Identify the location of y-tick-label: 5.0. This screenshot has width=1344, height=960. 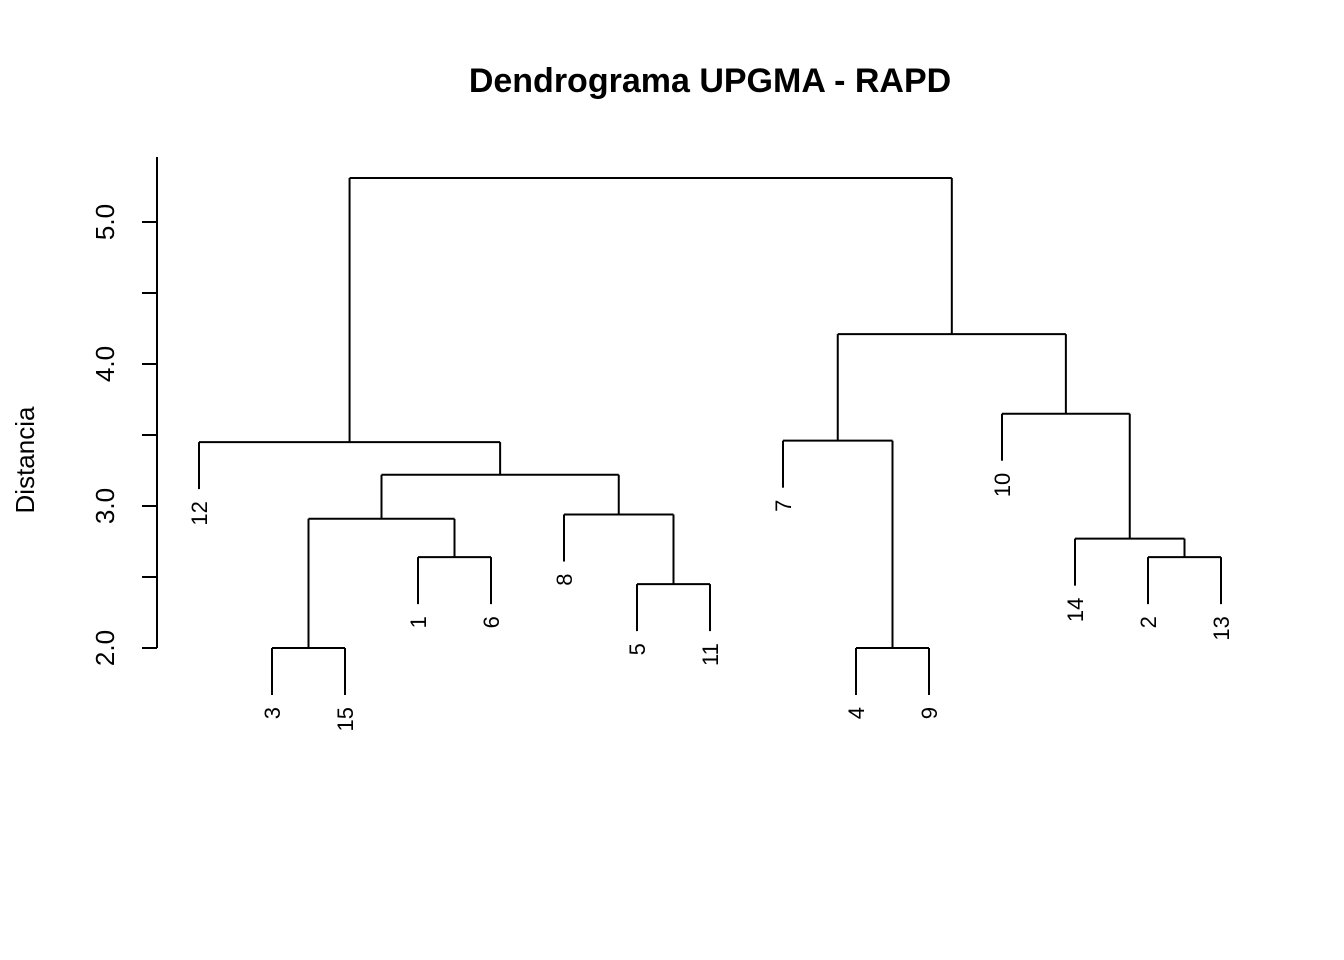
(105, 222).